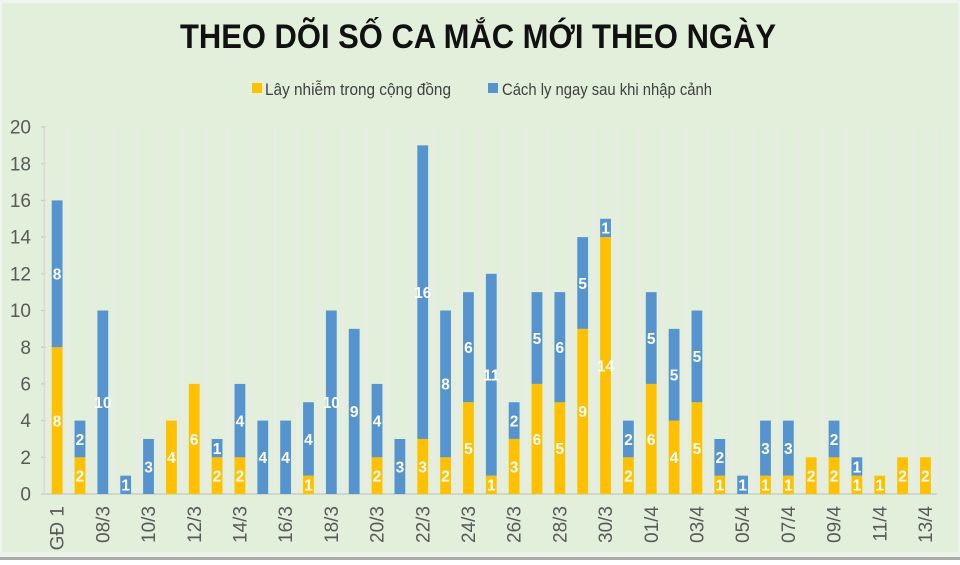  What do you see at coordinates (103, 524) in the screenshot?
I see `svg-text: 08/3` at bounding box center [103, 524].